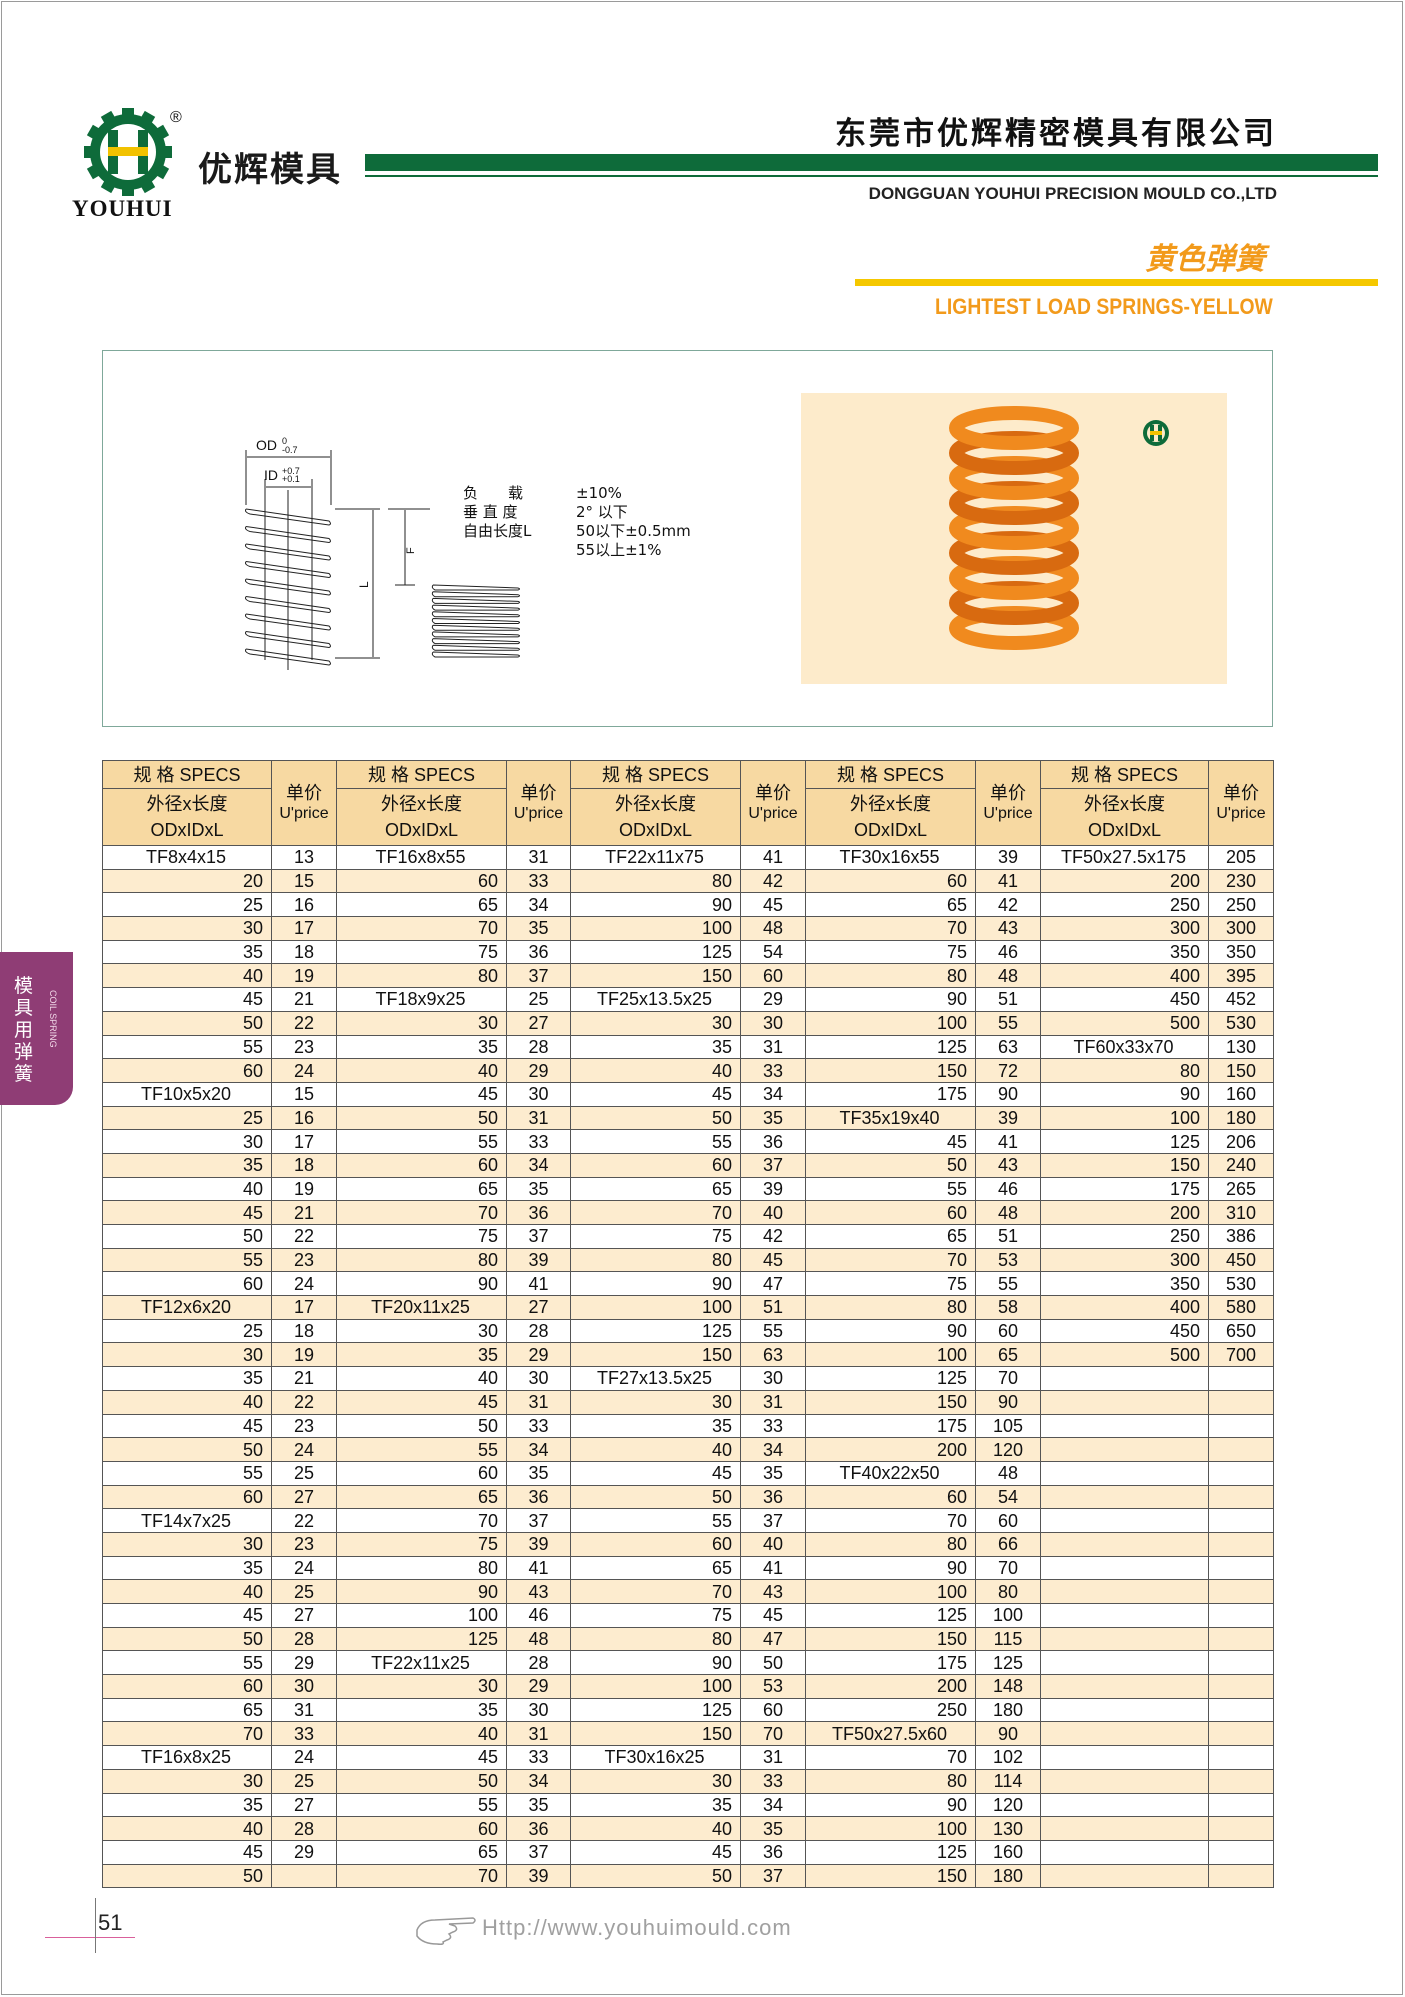 The image size is (1405, 1997). What do you see at coordinates (773, 1307) in the screenshot?
I see `price-cell: 51` at bounding box center [773, 1307].